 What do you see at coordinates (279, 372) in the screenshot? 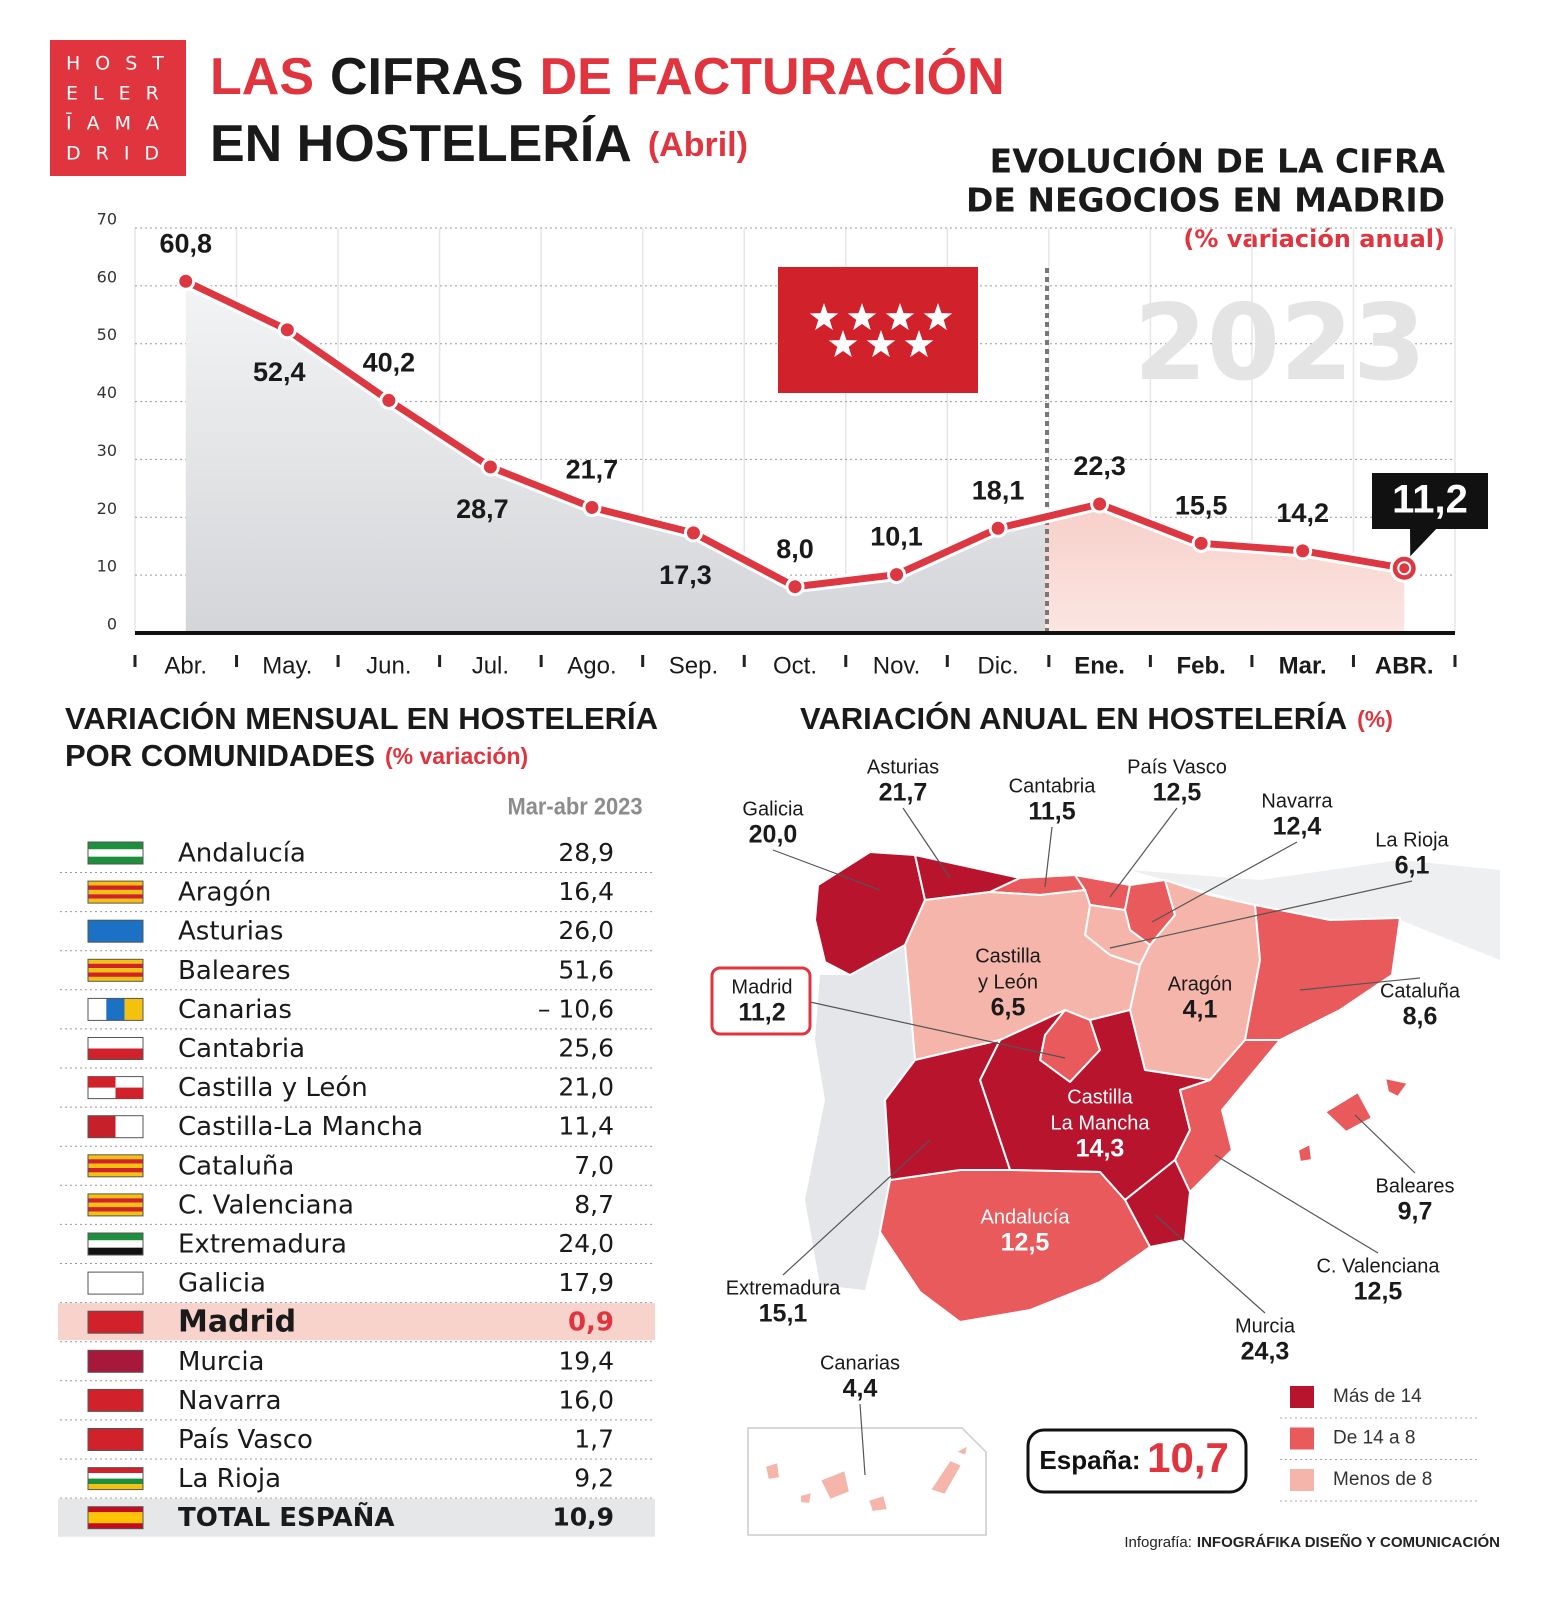
I see `value-label: 52,4` at bounding box center [279, 372].